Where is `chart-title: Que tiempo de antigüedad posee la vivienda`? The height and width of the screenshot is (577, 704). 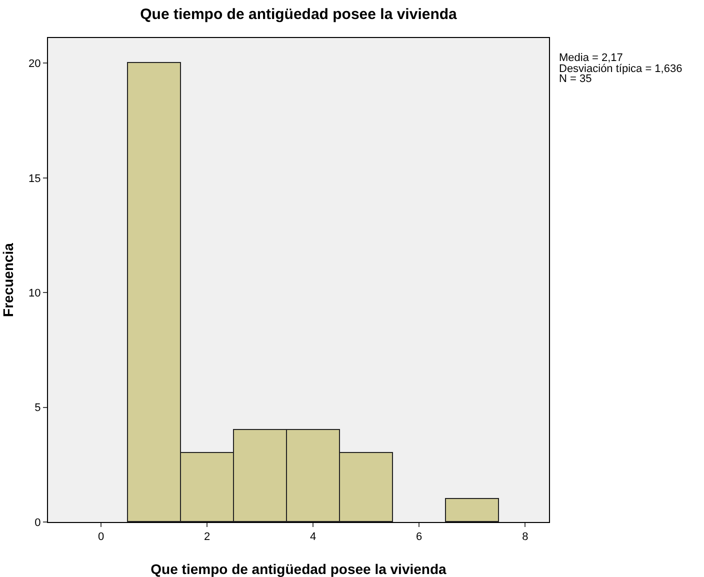
chart-title: Que tiempo de antigüedad posee la vivienda is located at coordinates (299, 15).